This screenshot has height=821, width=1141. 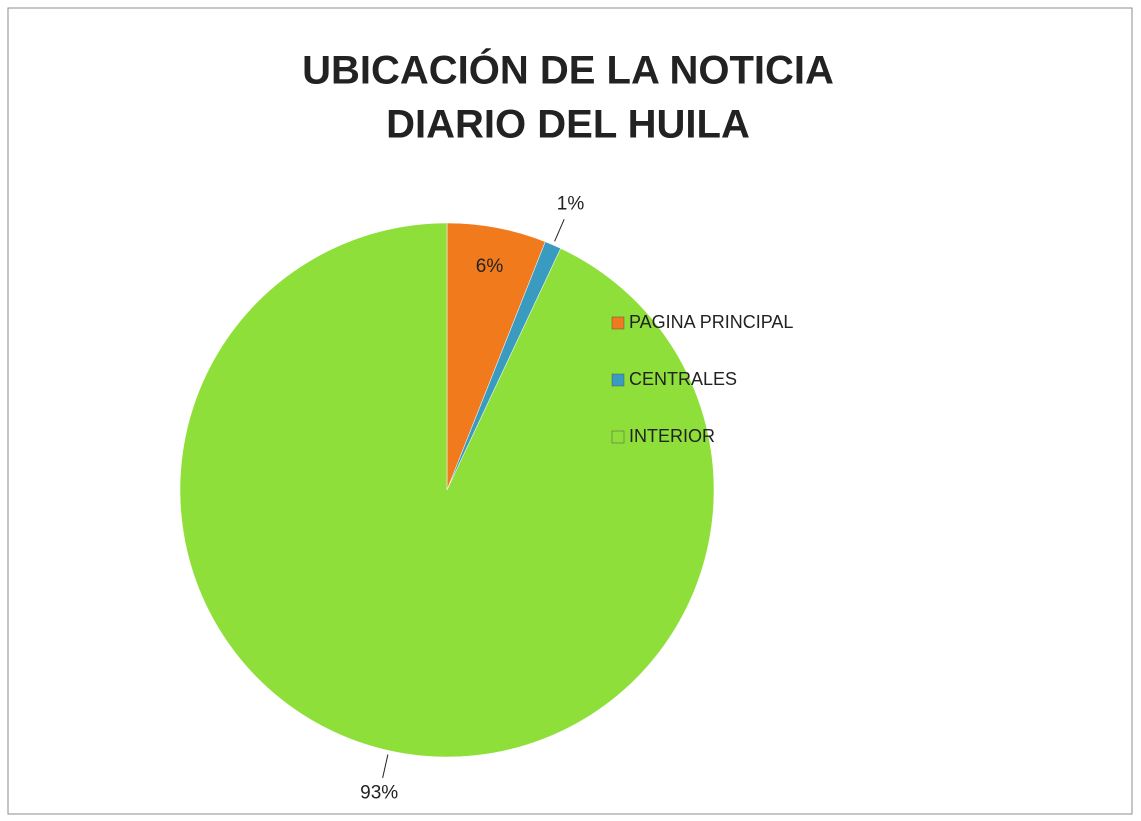 What do you see at coordinates (672, 436) in the screenshot?
I see `legend-label: INTERIOR` at bounding box center [672, 436].